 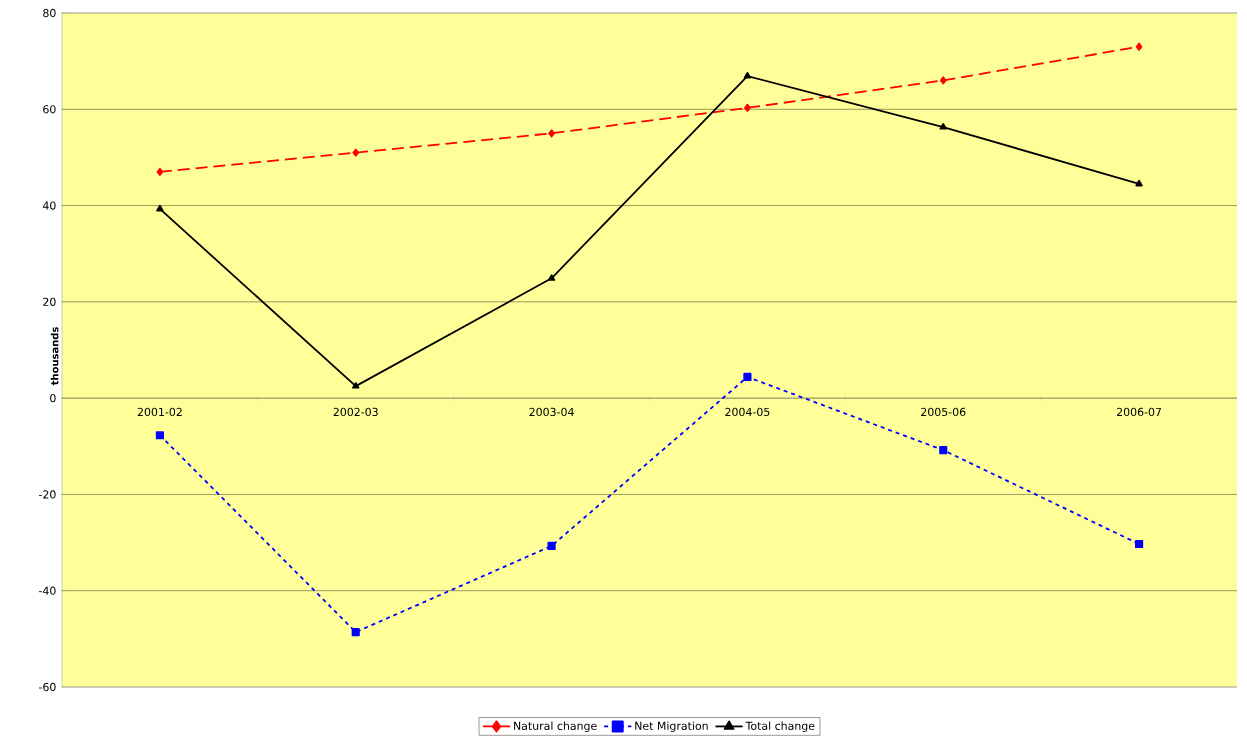 What do you see at coordinates (49, 13) in the screenshot?
I see `y-tick-label: 80` at bounding box center [49, 13].